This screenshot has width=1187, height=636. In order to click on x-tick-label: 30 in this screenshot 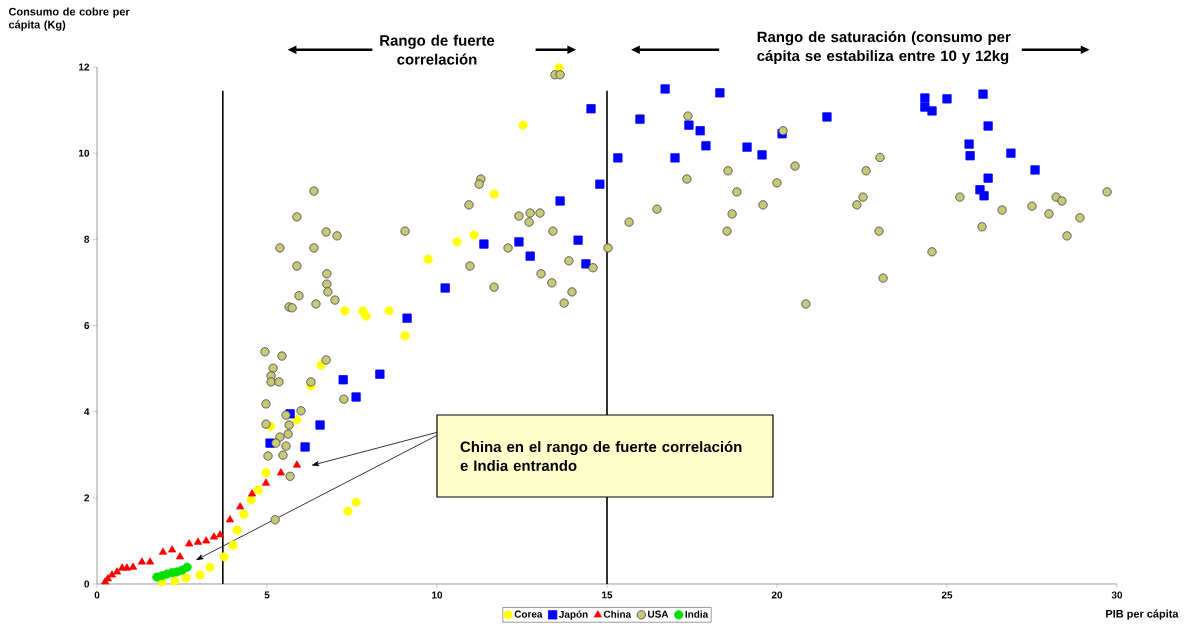, I will do `click(1117, 595)`.